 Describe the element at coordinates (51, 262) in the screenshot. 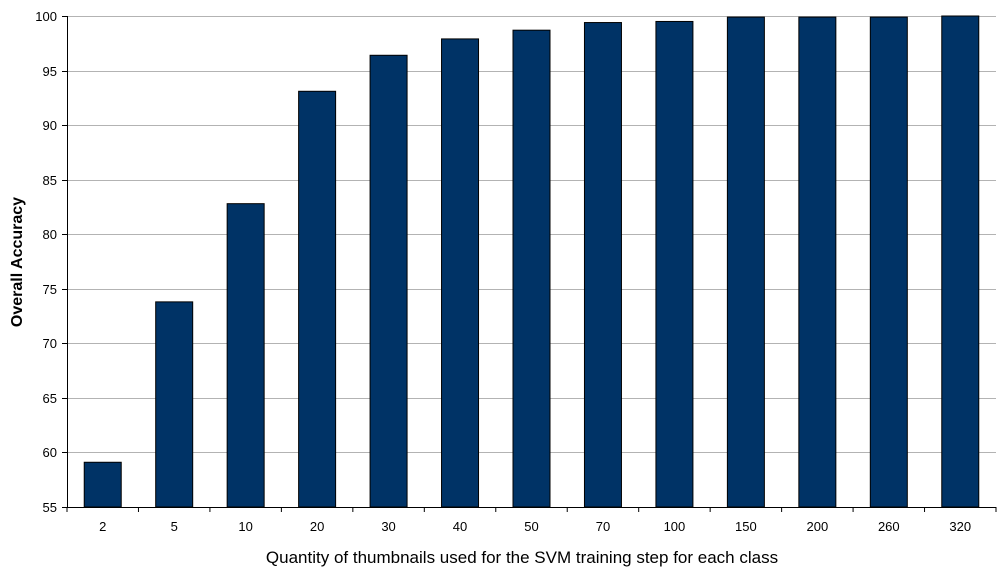

I see `y-axis-ticks: 55 60 65 70 75 80 85 90 95 100` at that location.